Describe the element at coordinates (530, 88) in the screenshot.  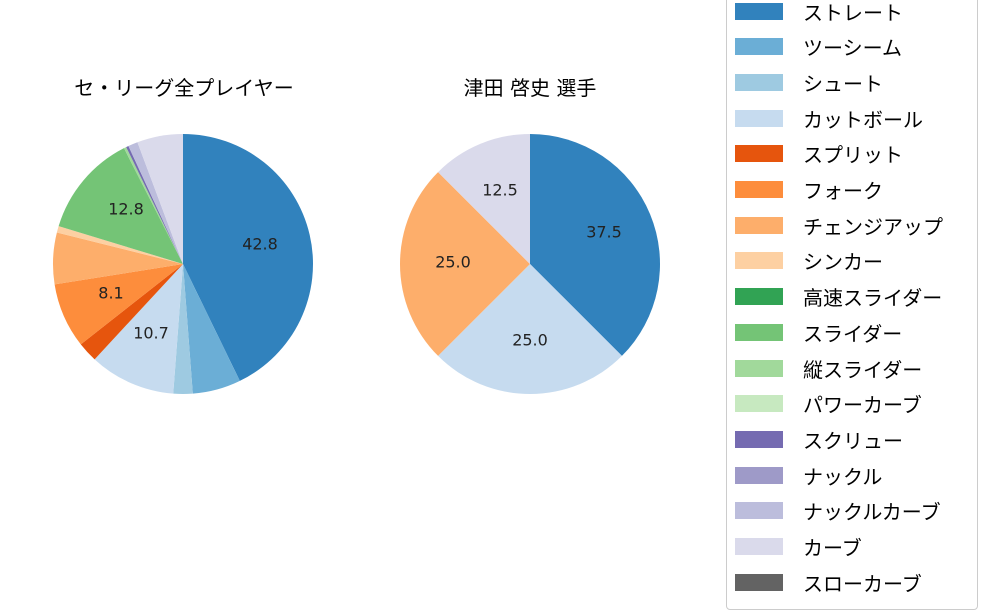
I see `right-chart-title: 津田 啓史 選手` at that location.